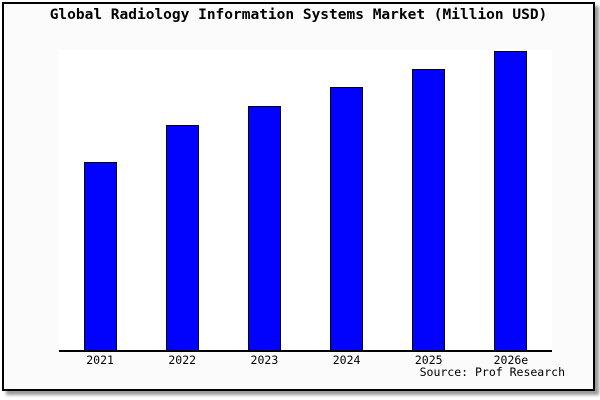 Image resolution: width=600 pixels, height=400 pixels. I want to click on x-axis-tick-labels: 2021 2022 2023 2024 2025 2026e, so click(305, 361).